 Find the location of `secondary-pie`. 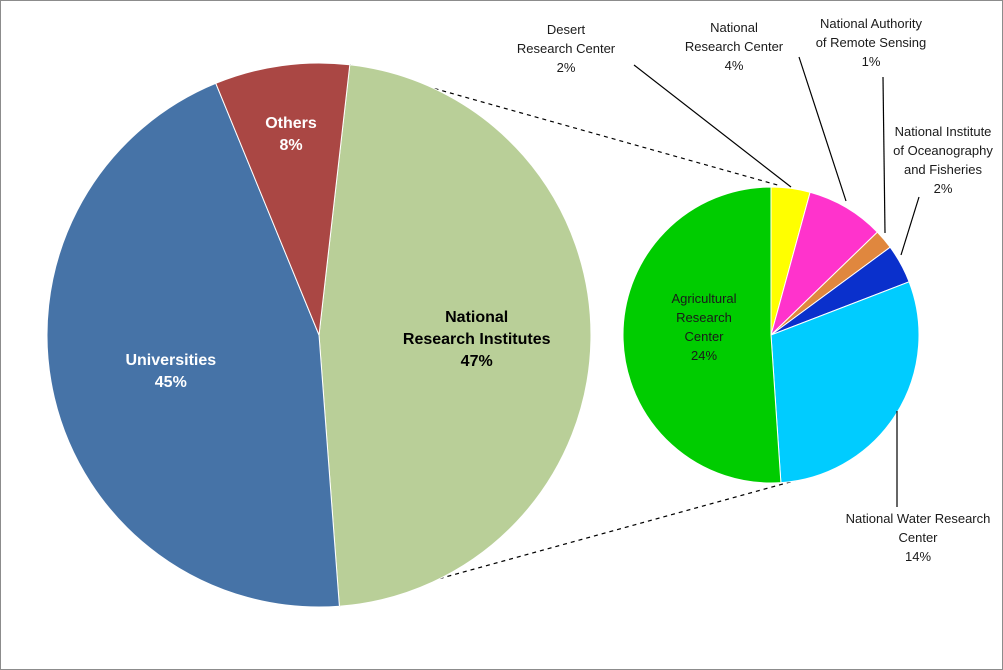

secondary-pie is located at coordinates (771, 335).